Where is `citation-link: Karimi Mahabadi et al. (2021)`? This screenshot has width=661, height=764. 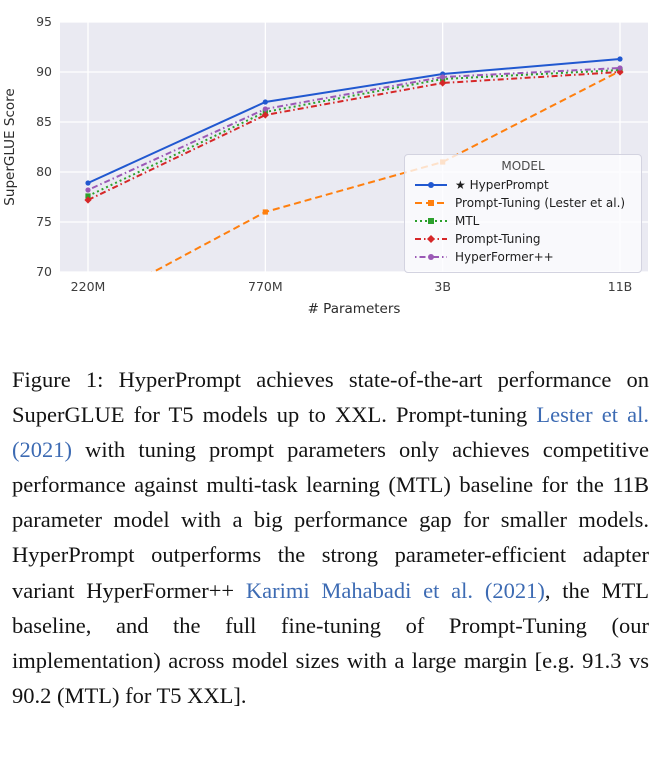 citation-link: Karimi Mahabadi et al. (2021) is located at coordinates (395, 590).